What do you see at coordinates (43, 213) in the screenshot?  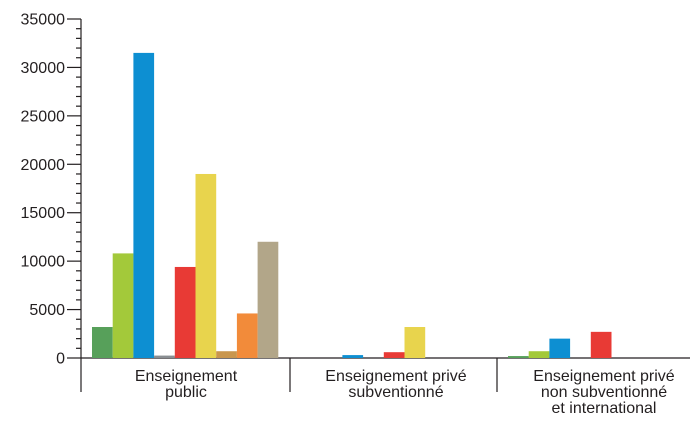 I see `y-tick-label: 15000` at bounding box center [43, 213].